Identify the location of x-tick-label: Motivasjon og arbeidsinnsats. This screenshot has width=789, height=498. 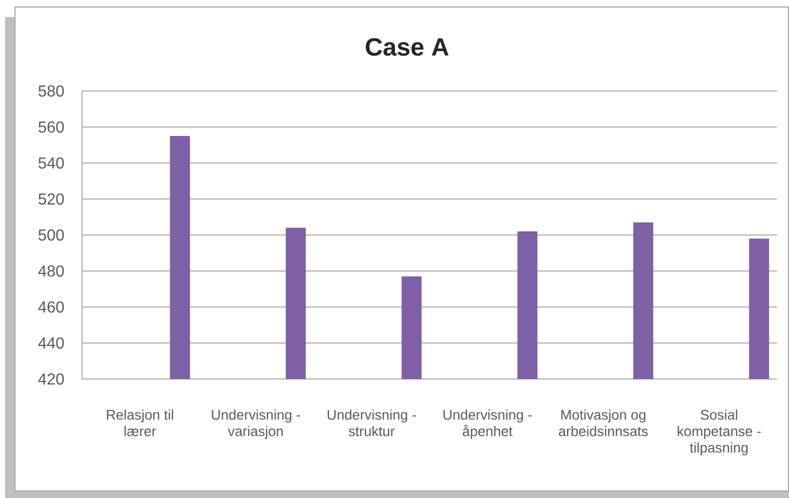
(603, 423).